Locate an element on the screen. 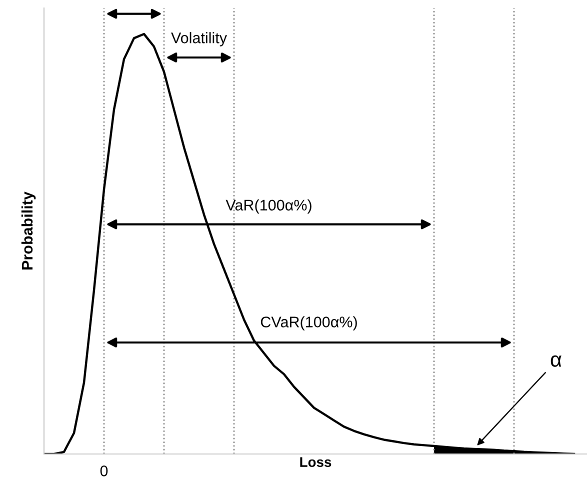 Image resolution: width=587 pixels, height=488 pixels. annotation: α is located at coordinates (556, 361).